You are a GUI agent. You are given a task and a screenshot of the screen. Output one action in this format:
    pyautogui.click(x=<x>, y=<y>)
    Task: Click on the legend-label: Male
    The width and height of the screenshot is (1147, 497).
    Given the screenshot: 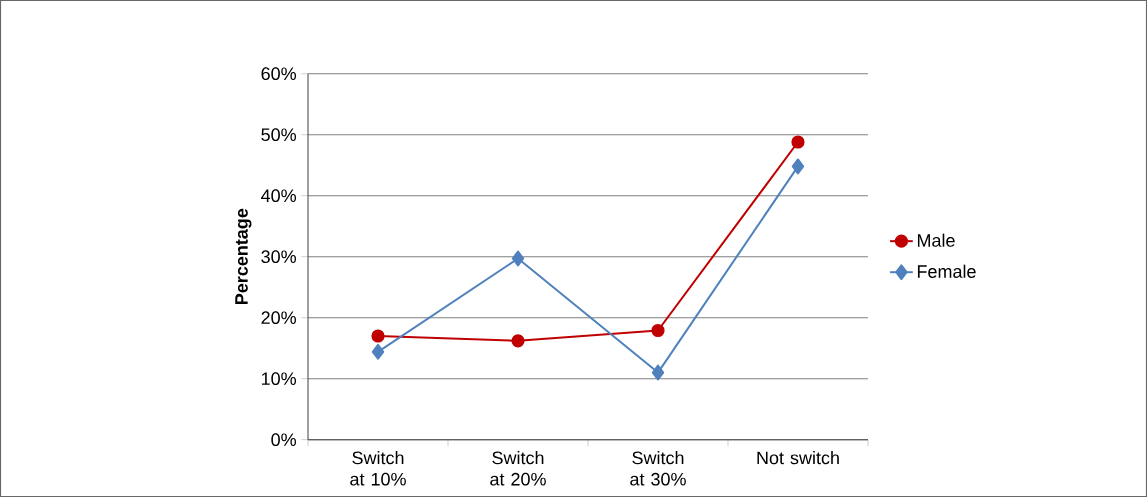 What is the action you would take?
    pyautogui.click(x=936, y=240)
    